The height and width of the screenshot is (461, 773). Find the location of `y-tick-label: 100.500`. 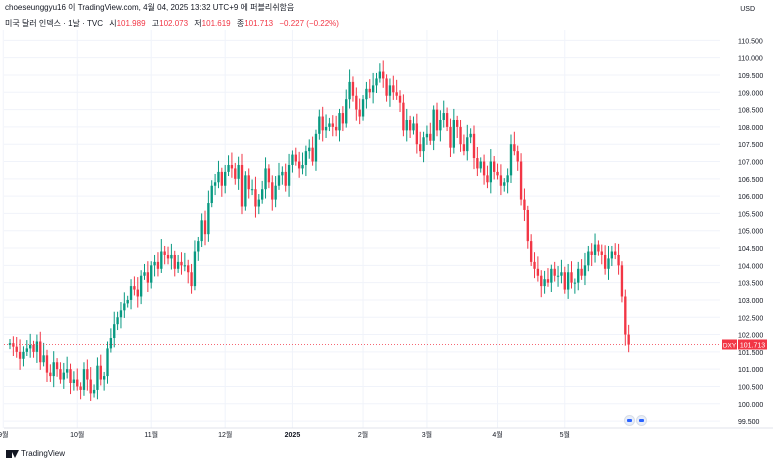

y-tick-label: 100.500 is located at coordinates (750, 387).